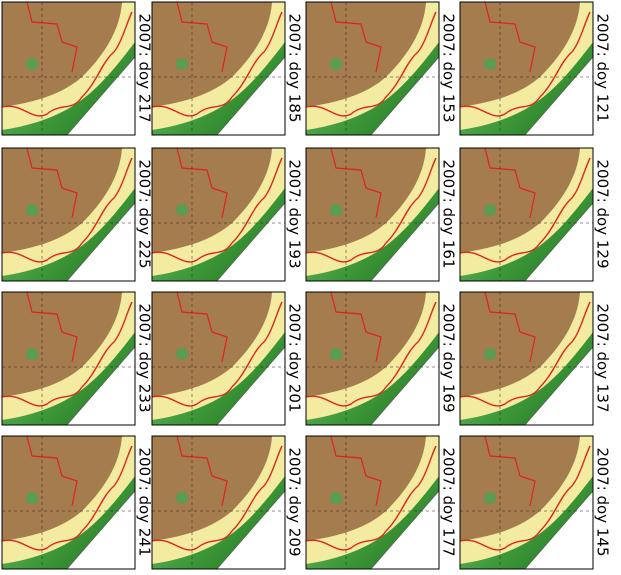 This screenshot has height=575, width=621. What do you see at coordinates (603, 214) in the screenshot?
I see `panel-label: 2007: doy 129` at bounding box center [603, 214].